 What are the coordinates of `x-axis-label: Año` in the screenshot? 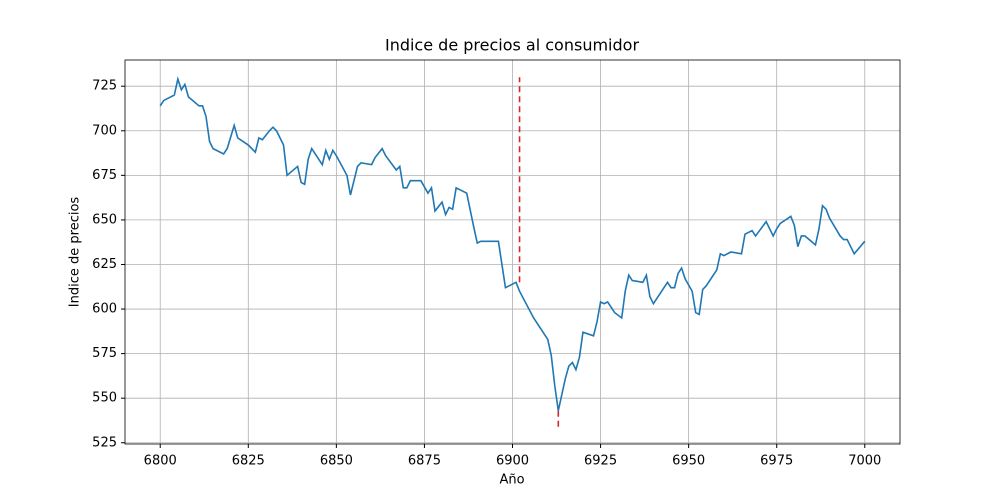 It's located at (511, 480).